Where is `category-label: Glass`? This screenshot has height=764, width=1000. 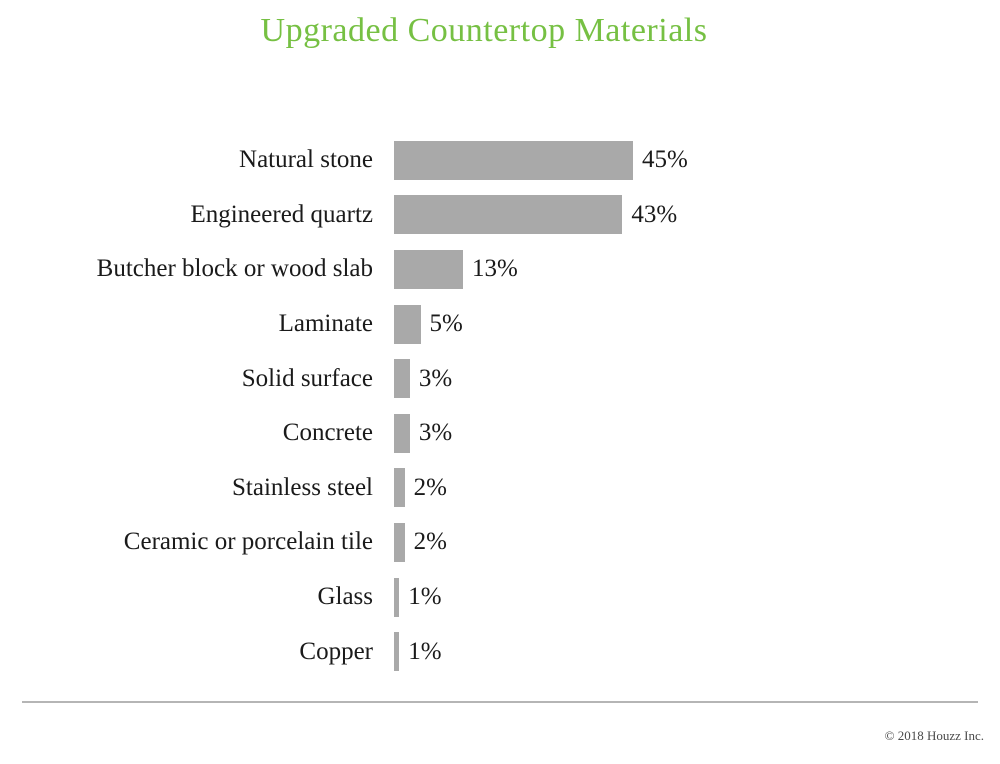 category-label: Glass is located at coordinates (345, 597).